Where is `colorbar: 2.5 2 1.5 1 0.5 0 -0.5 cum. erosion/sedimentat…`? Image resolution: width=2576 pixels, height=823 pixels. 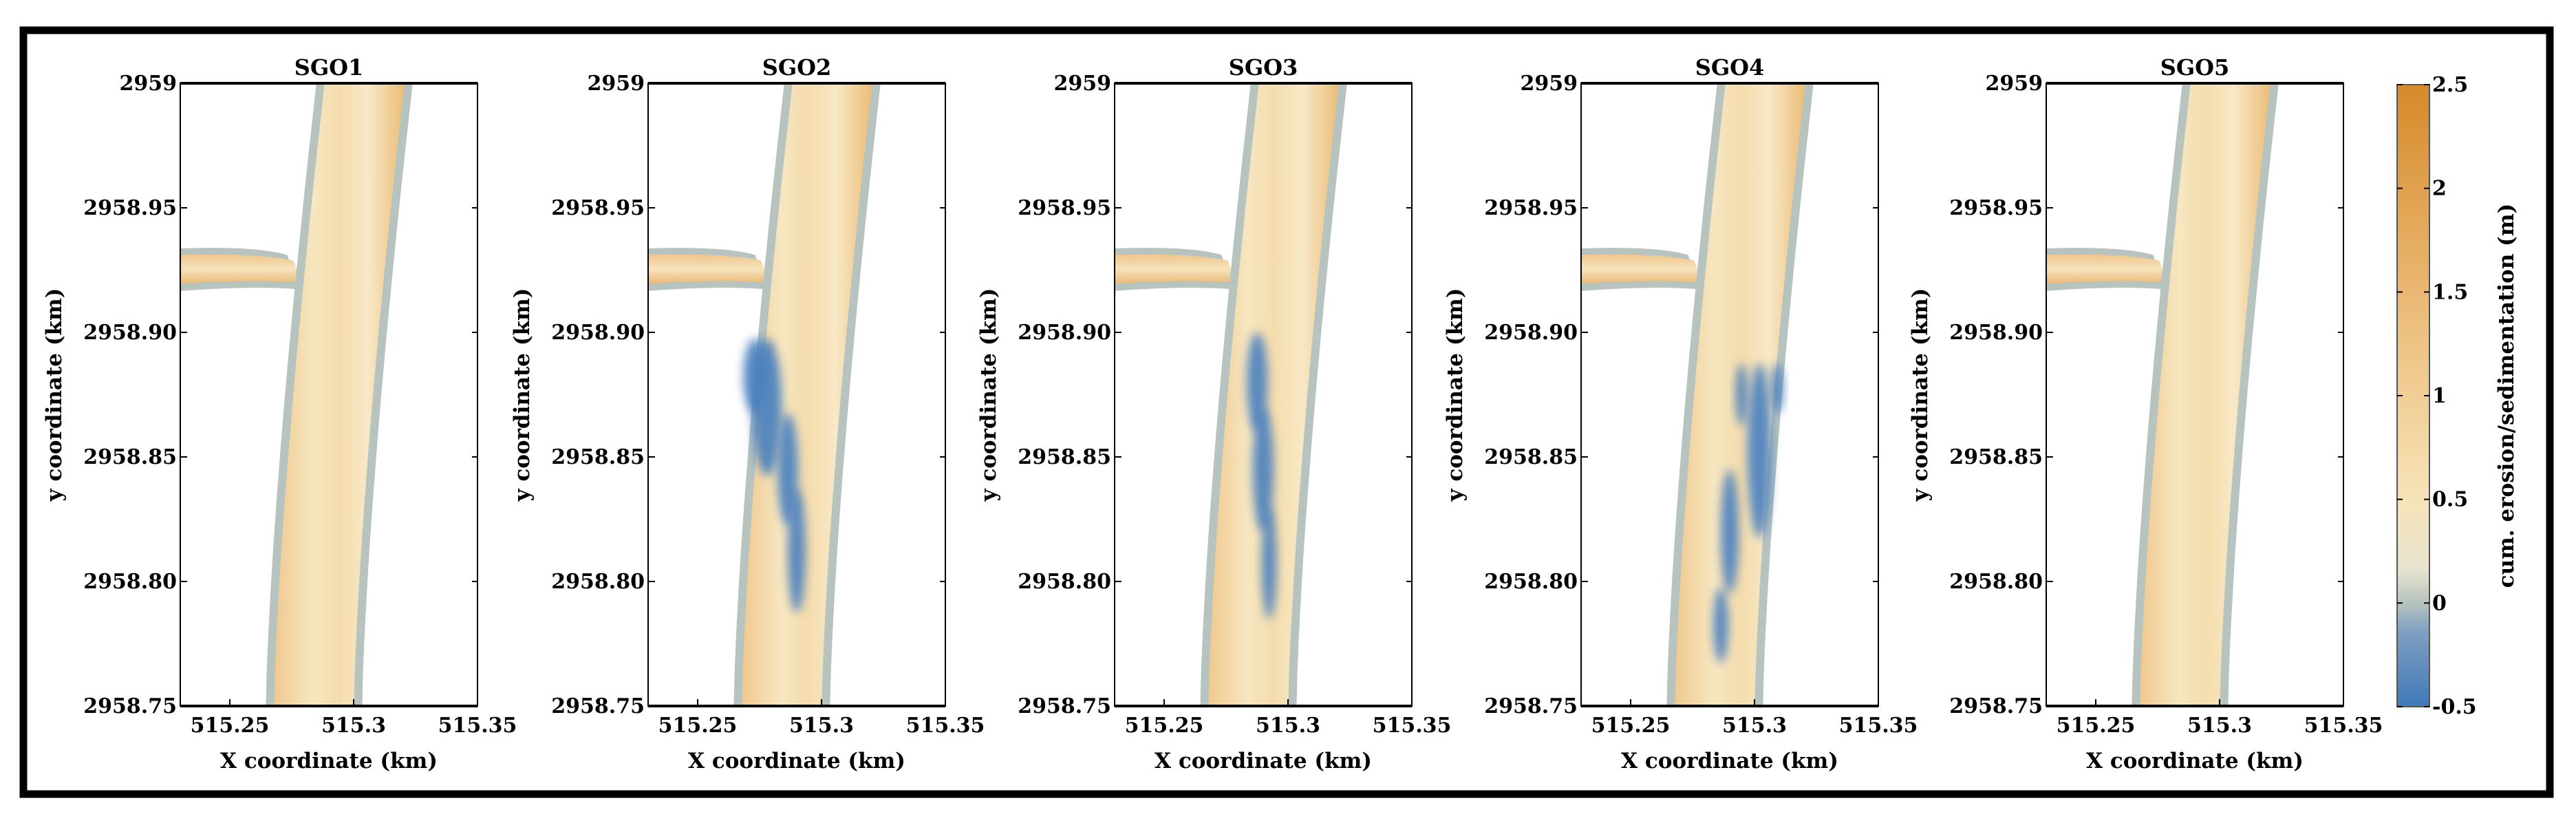 colorbar: 2.5 2 1.5 1 0.5 0 -0.5 cum. erosion/sedimentat… is located at coordinates (2458, 396).